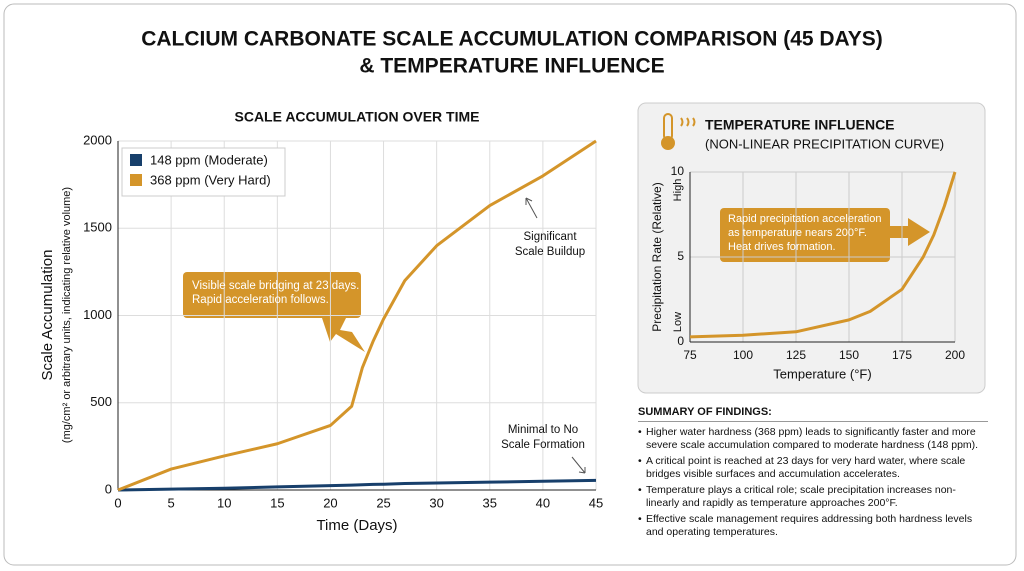 This screenshot has width=1024, height=571. What do you see at coordinates (170, 502) in the screenshot?
I see `x-tick-label: 5` at bounding box center [170, 502].